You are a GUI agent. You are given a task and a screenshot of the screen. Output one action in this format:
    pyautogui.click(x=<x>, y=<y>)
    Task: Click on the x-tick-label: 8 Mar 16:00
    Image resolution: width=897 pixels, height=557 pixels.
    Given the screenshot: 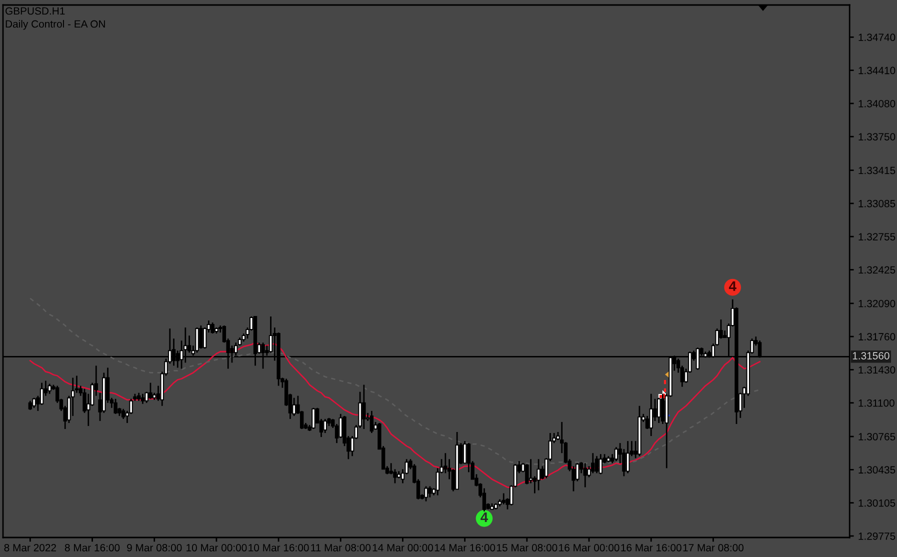 What is the action you would take?
    pyautogui.click(x=92, y=548)
    